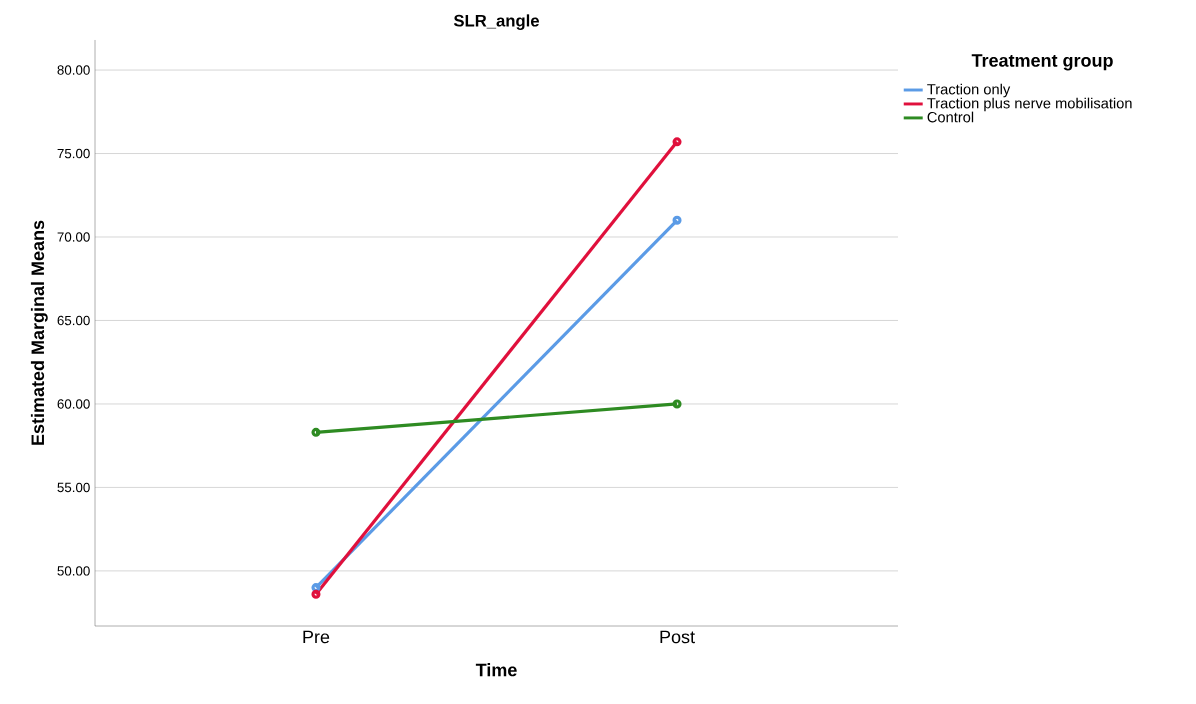 The width and height of the screenshot is (1196, 704). Describe the element at coordinates (950, 117) in the screenshot. I see `legend-label: Control` at that location.